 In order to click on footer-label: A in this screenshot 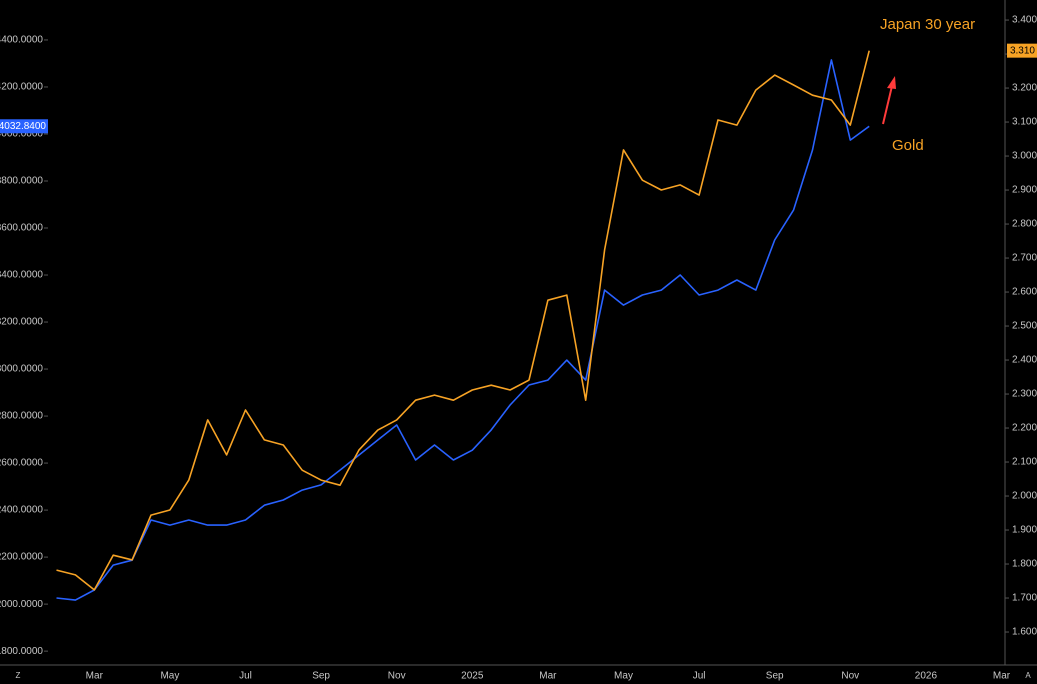, I will do `click(1028, 675)`.